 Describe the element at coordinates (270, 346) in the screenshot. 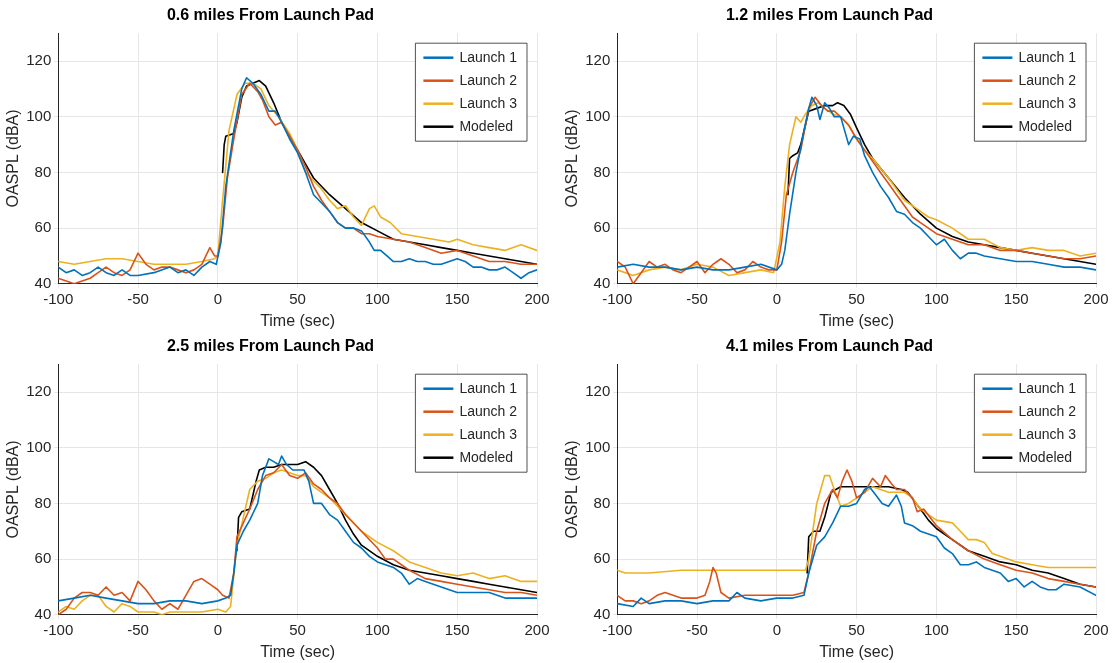

I see `chart-title: 2.5 miles From Launch Pad` at that location.